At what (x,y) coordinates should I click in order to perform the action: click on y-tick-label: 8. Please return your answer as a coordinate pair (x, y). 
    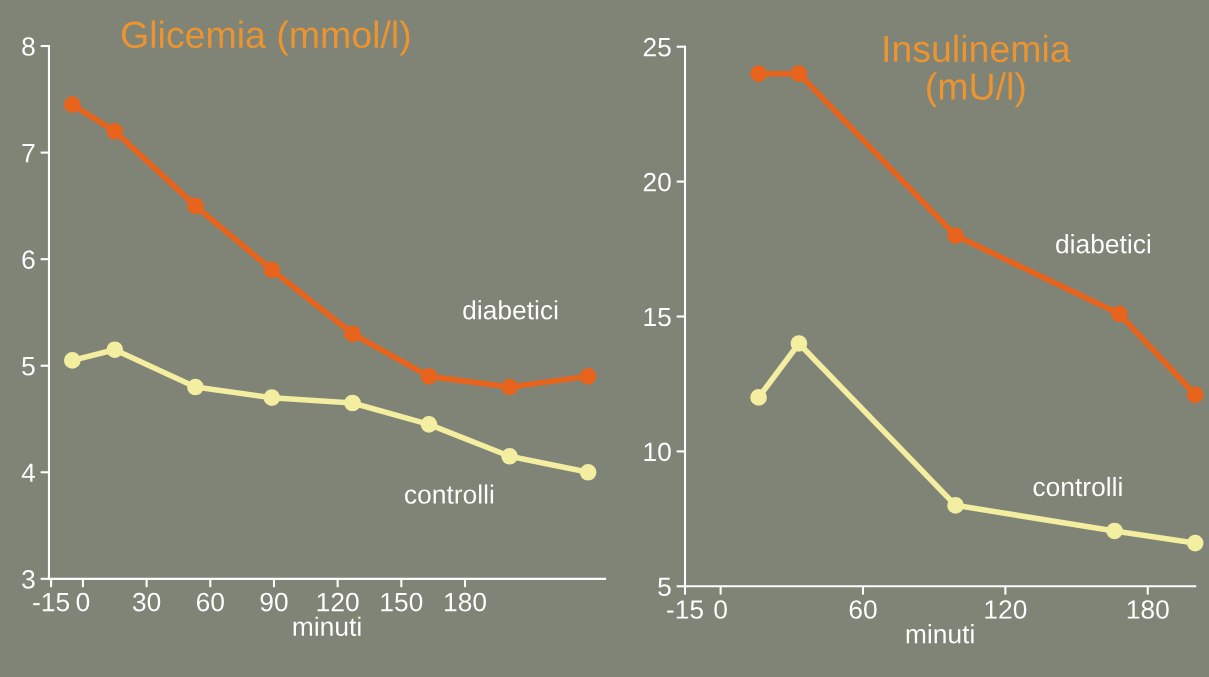
    Looking at the image, I should click on (28, 46).